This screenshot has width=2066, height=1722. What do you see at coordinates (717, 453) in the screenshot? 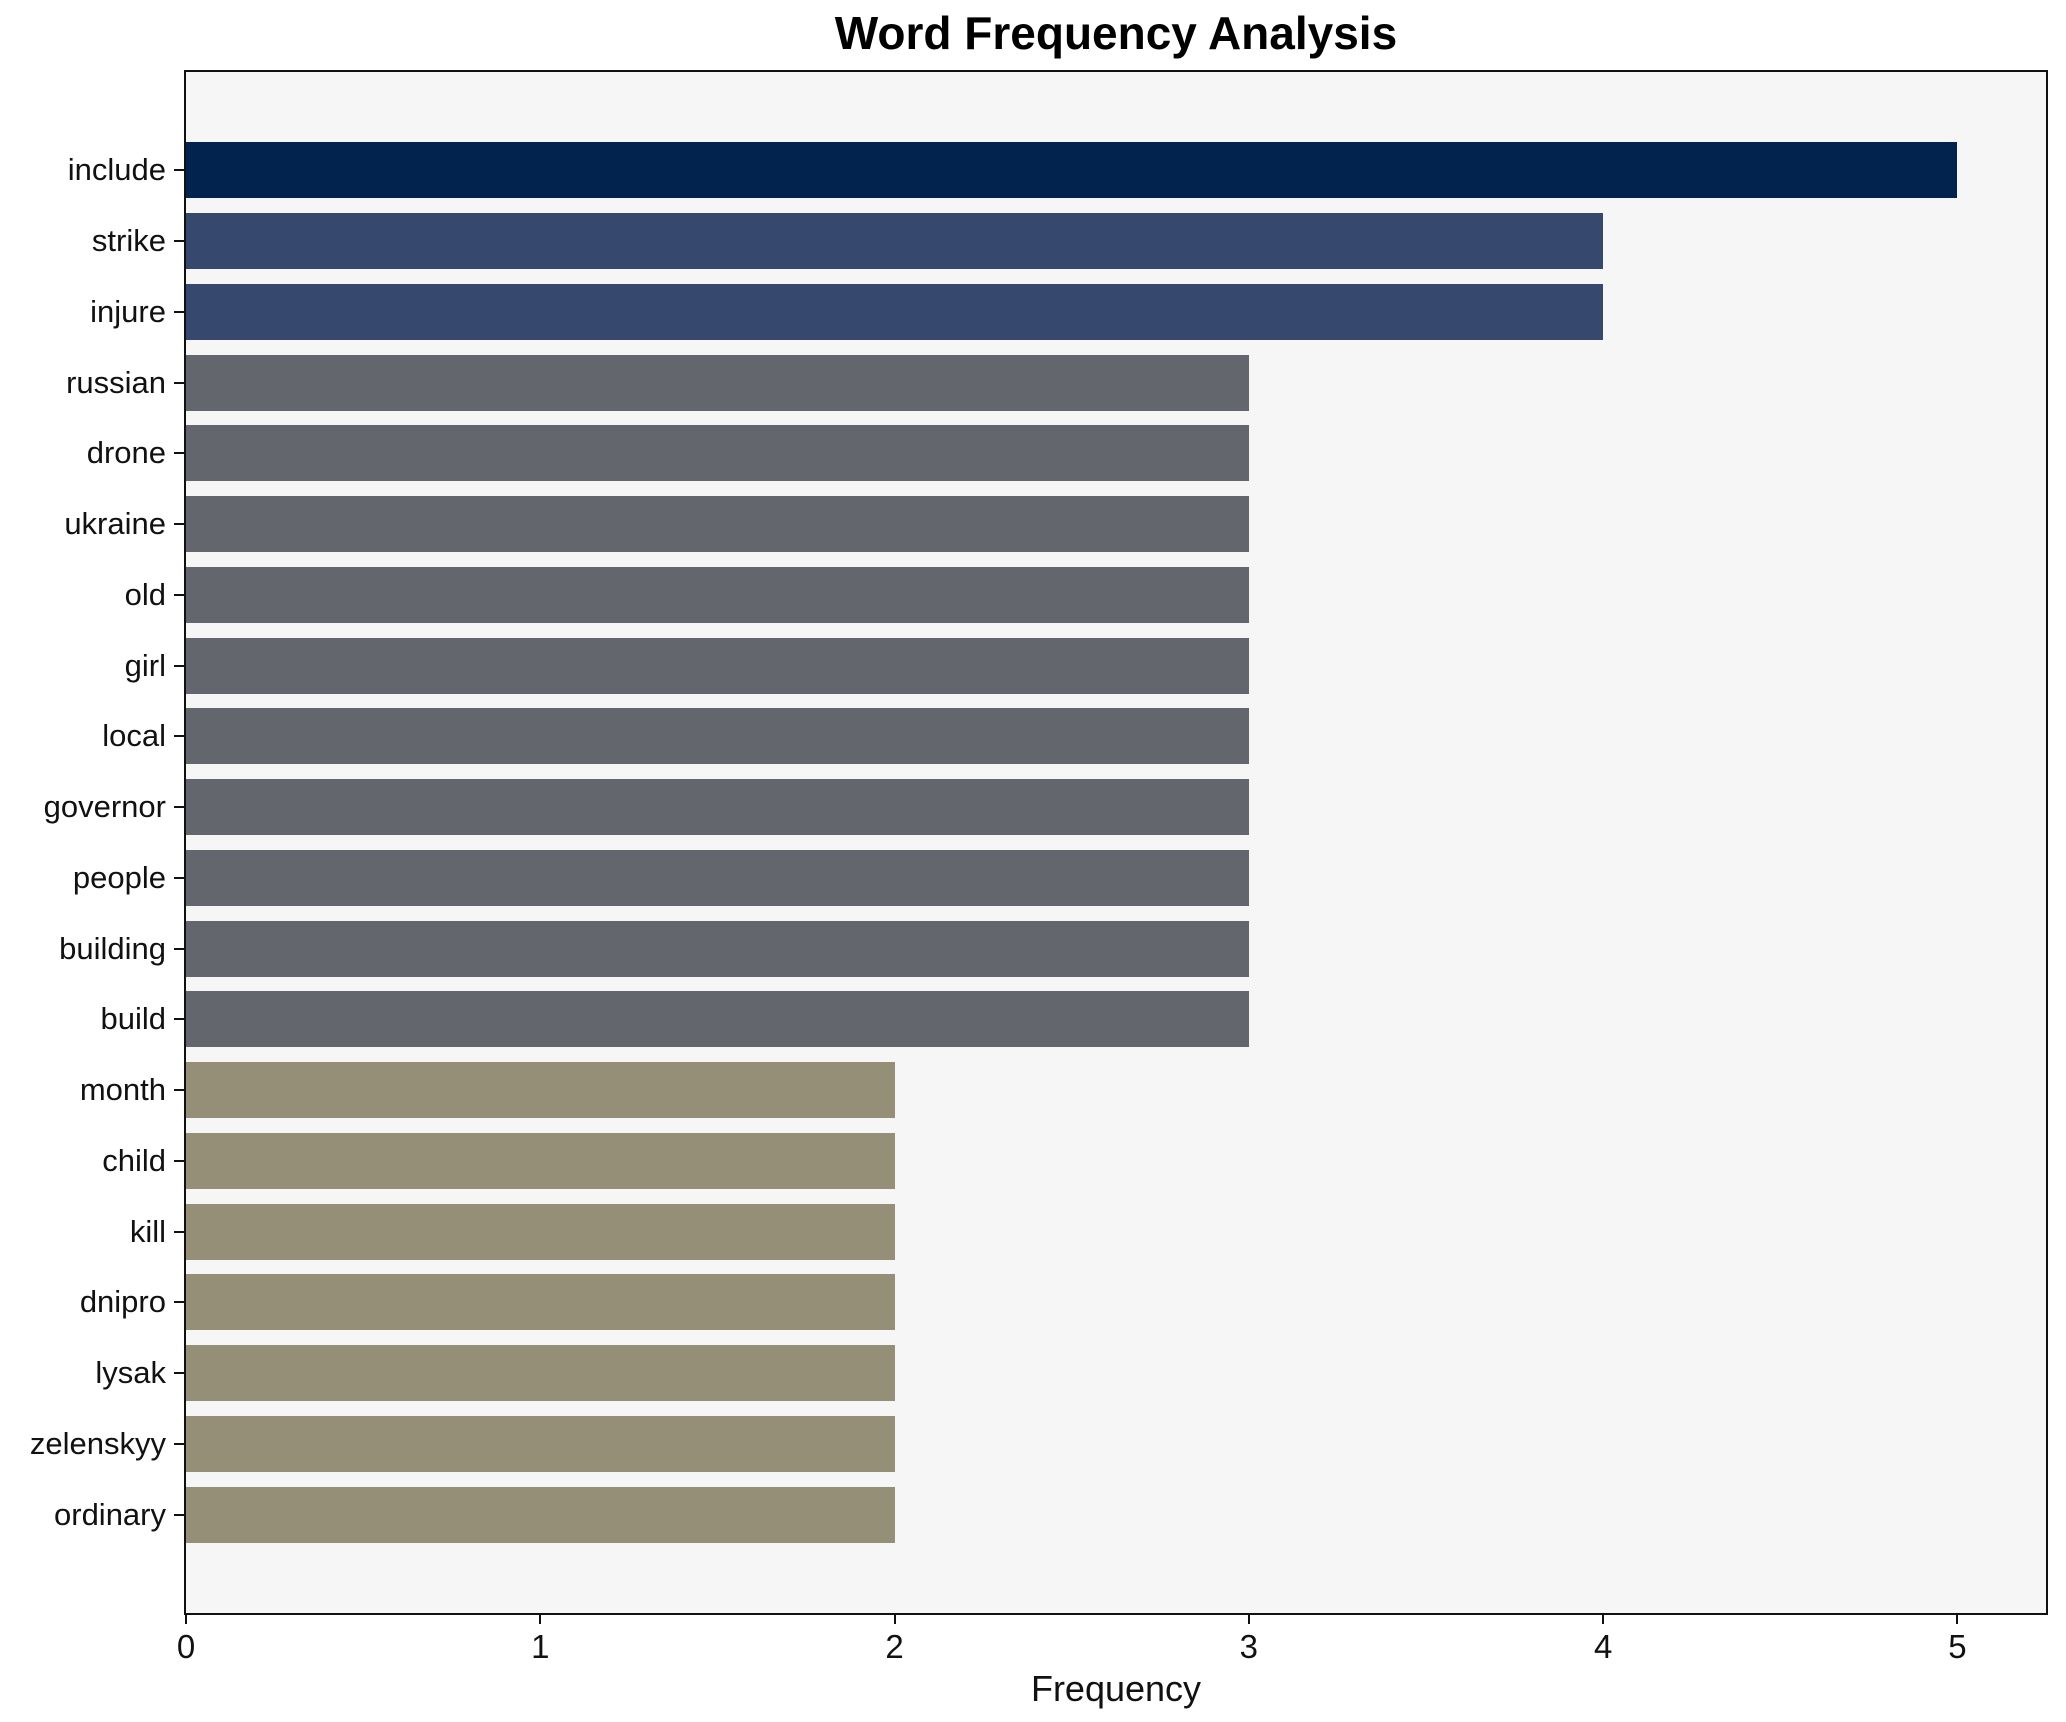
I see `bar-drone` at bounding box center [717, 453].